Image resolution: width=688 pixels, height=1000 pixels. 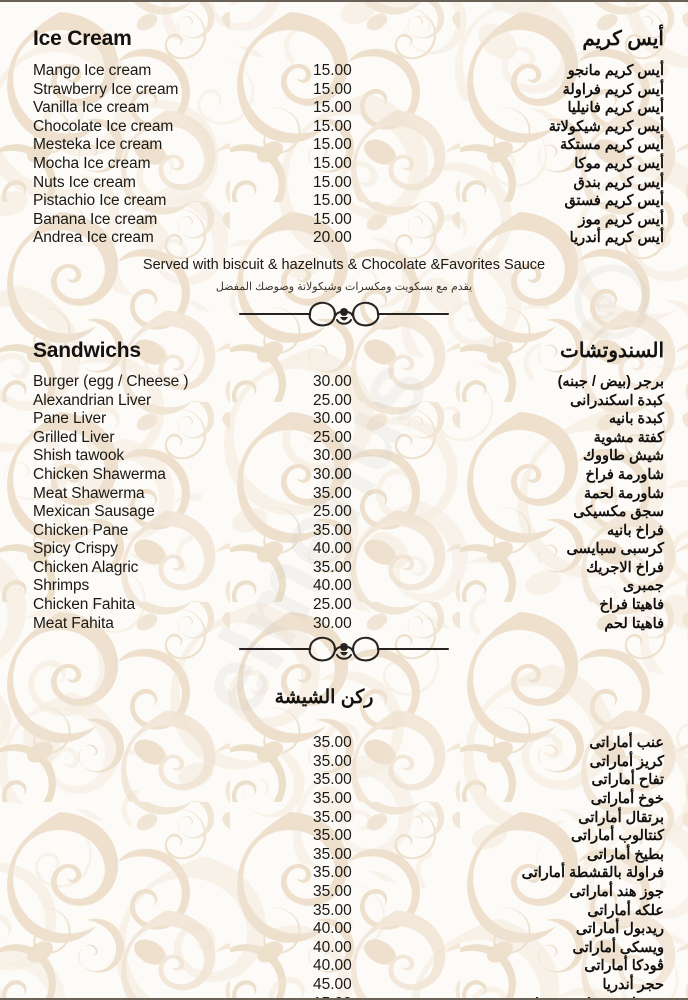 What do you see at coordinates (324, 698) in the screenshot?
I see `shisha-title-ar: ركن الشيشة` at bounding box center [324, 698].